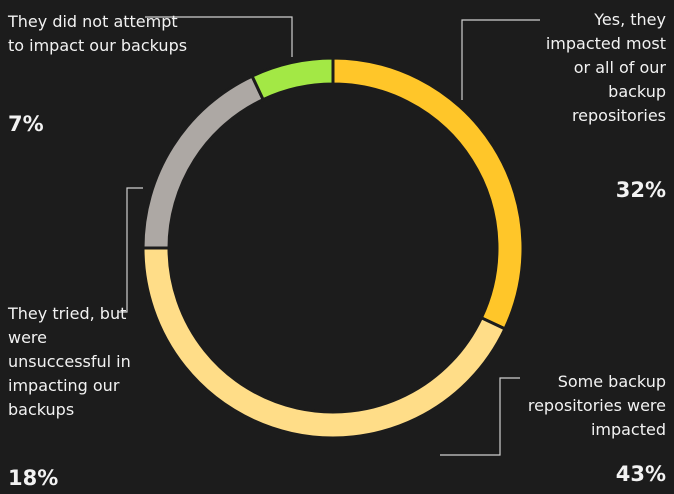 The height and width of the screenshot is (494, 674). What do you see at coordinates (26, 124) in the screenshot?
I see `value-label: 7%` at bounding box center [26, 124].